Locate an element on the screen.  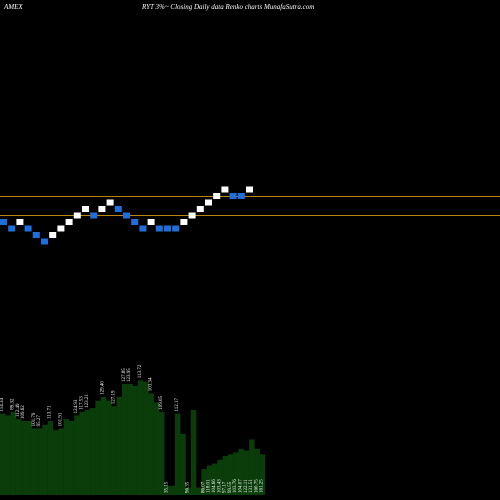
volume-low-label: 103.43 is located at coordinates (219, 486).